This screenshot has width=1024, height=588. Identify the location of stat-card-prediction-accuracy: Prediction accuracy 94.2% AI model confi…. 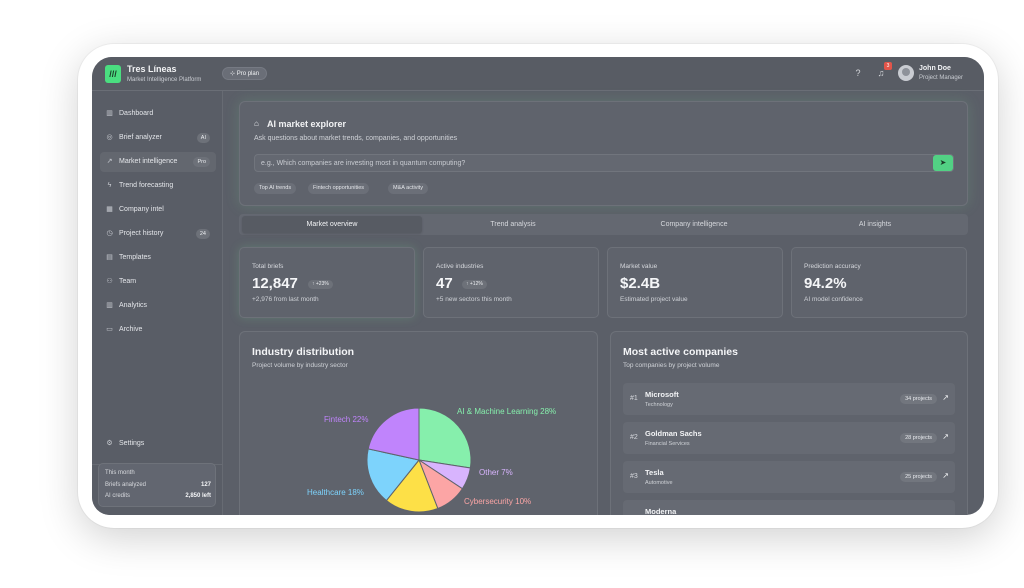
(879, 282).